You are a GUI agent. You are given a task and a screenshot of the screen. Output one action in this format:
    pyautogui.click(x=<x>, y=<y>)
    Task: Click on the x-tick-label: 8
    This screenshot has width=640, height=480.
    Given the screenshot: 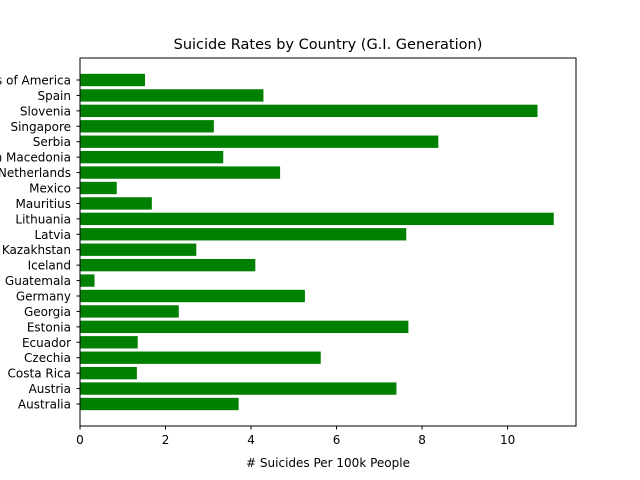 What is the action you would take?
    pyautogui.click(x=422, y=440)
    